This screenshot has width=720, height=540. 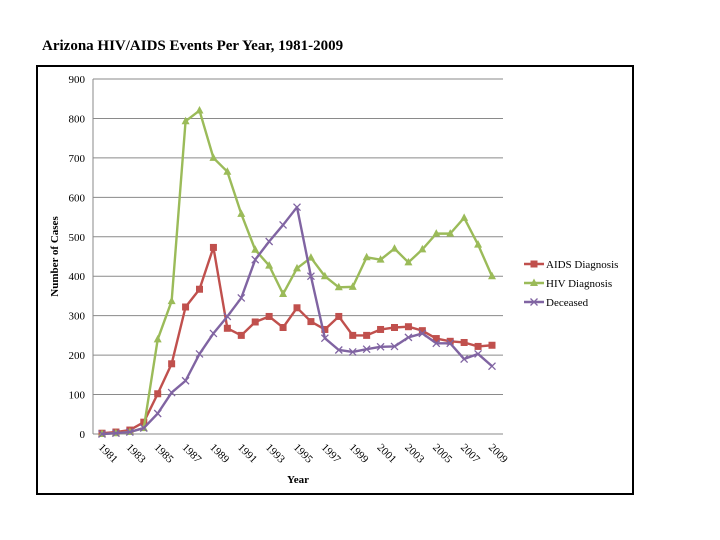 I want to click on x-tick-label: 1995, so click(x=303, y=454).